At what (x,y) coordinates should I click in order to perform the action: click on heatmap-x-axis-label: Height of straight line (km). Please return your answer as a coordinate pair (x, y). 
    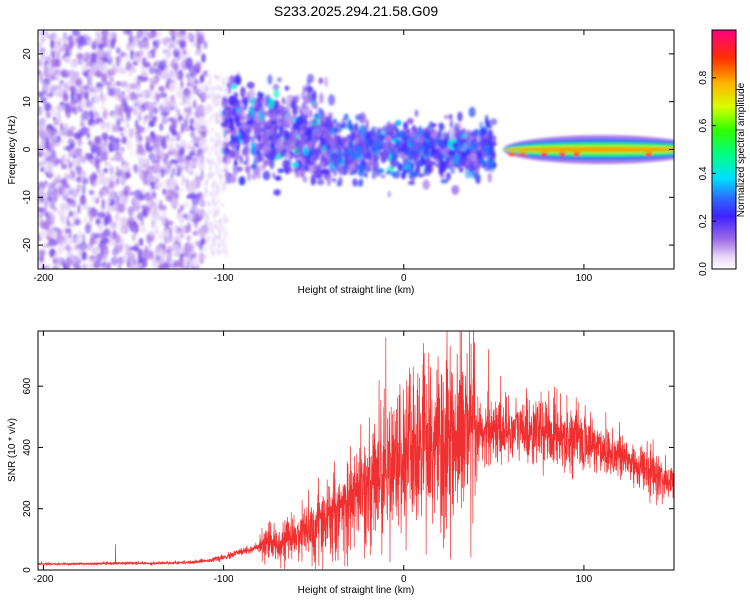
    Looking at the image, I should click on (356, 290).